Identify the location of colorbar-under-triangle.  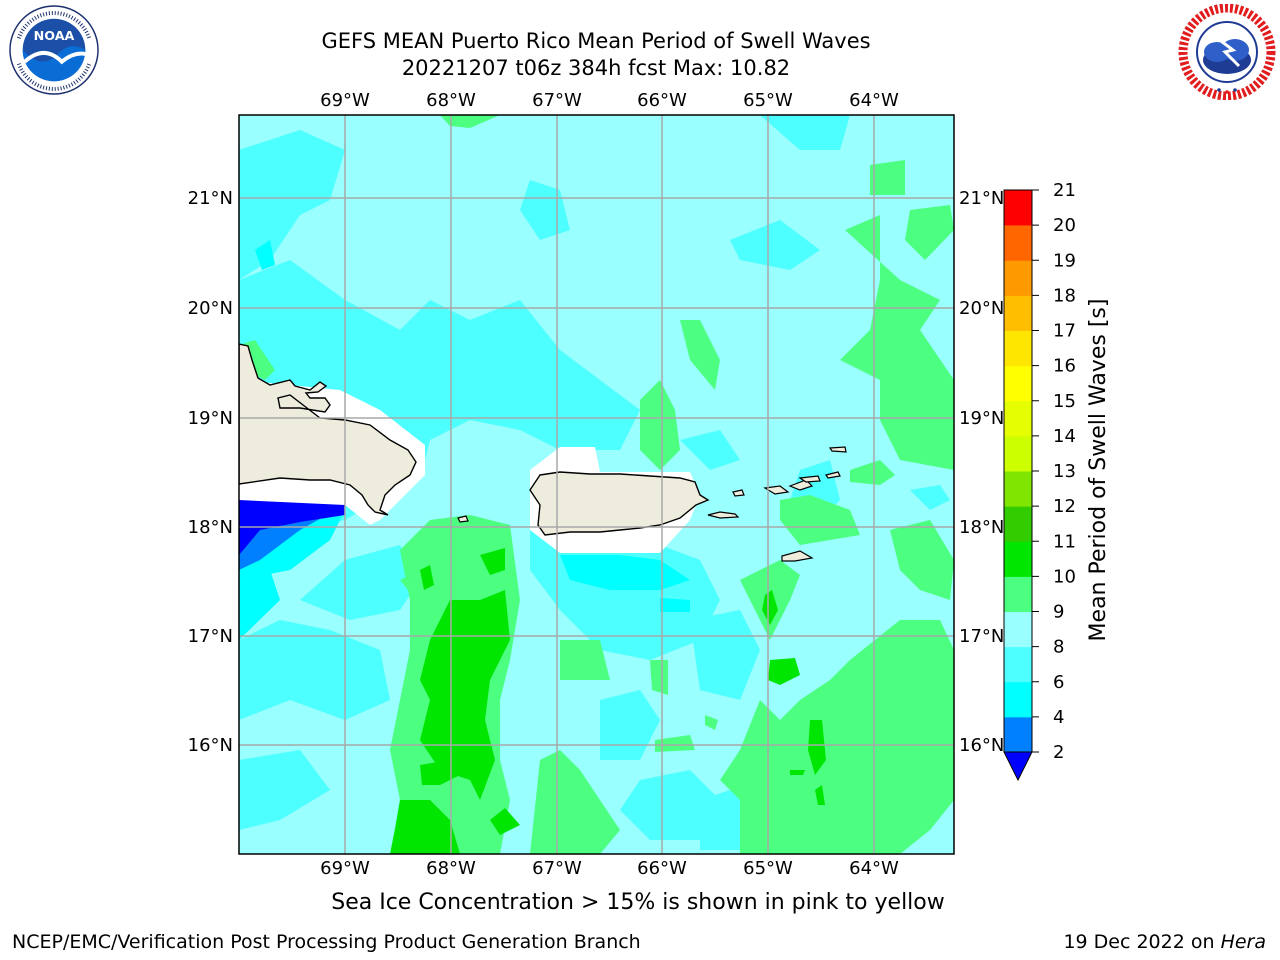
(1018, 766).